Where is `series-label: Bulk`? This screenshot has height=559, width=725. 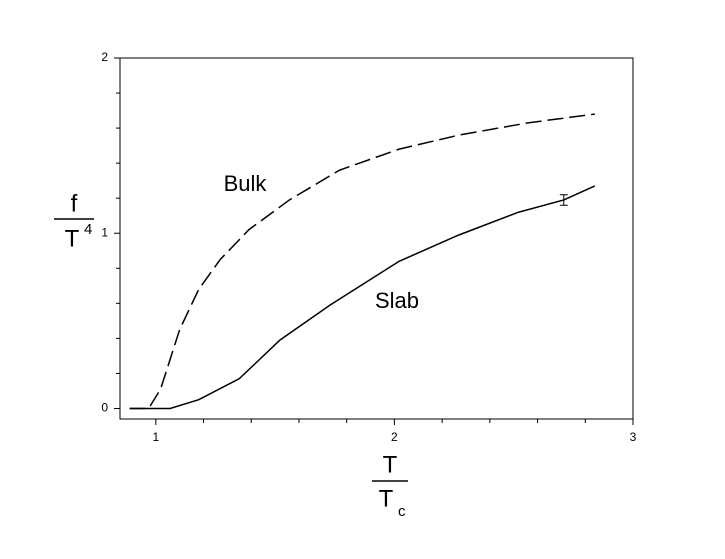
series-label: Bulk is located at coordinates (246, 183).